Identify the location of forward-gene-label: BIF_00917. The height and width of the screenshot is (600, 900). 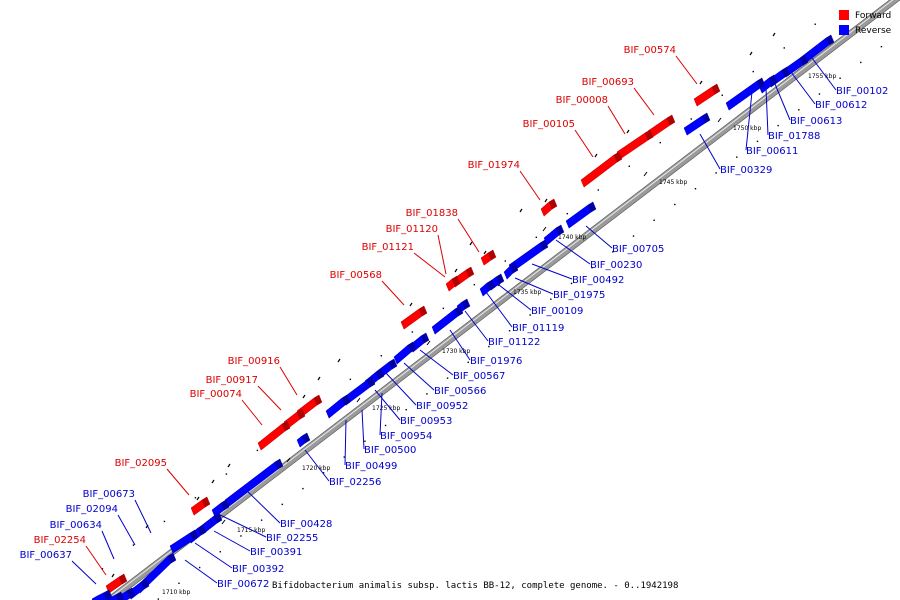
(232, 380).